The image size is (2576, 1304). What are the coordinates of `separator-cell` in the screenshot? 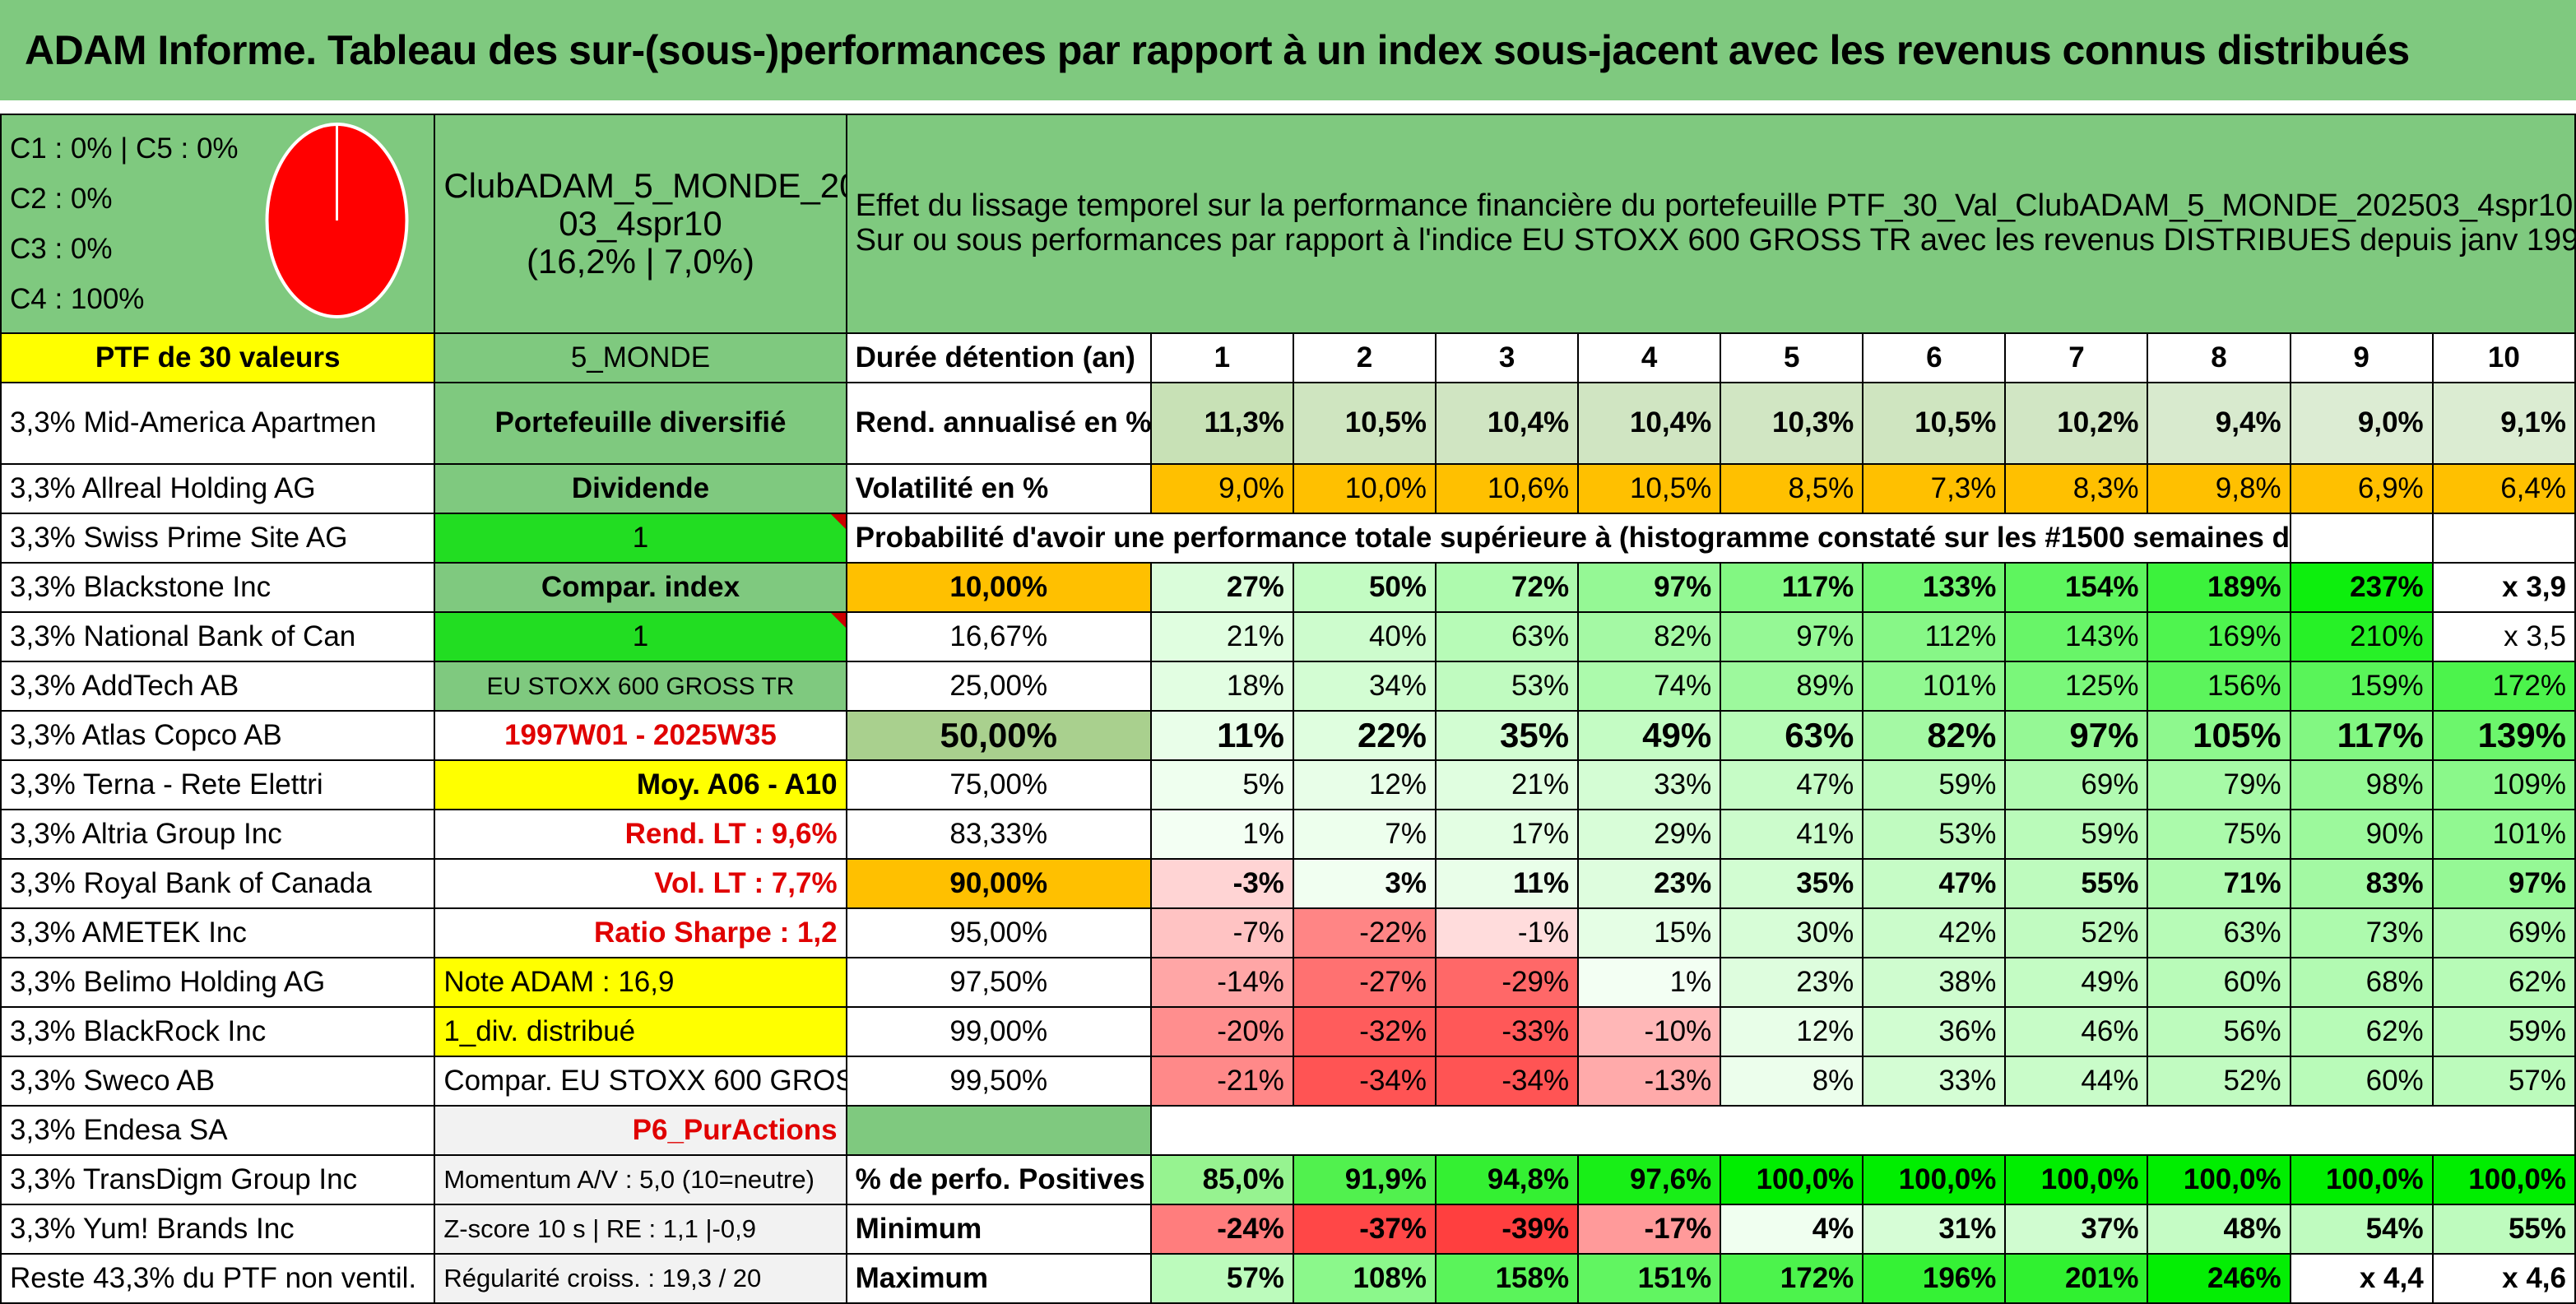 It's located at (998, 1130).